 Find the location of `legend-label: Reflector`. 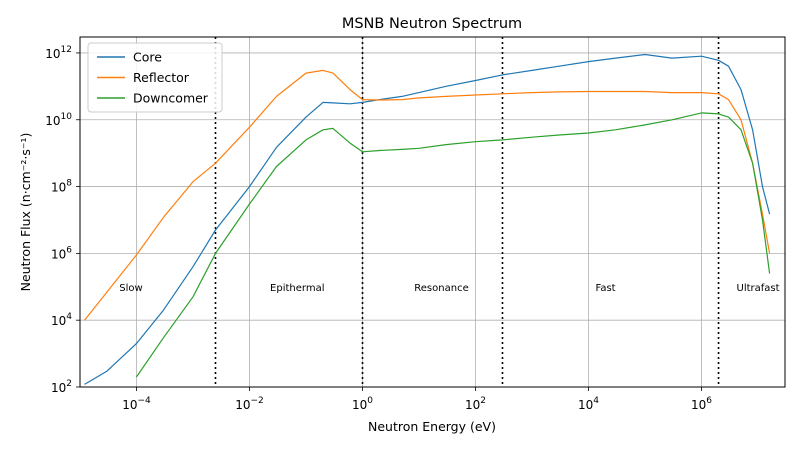

legend-label: Reflector is located at coordinates (161, 77).